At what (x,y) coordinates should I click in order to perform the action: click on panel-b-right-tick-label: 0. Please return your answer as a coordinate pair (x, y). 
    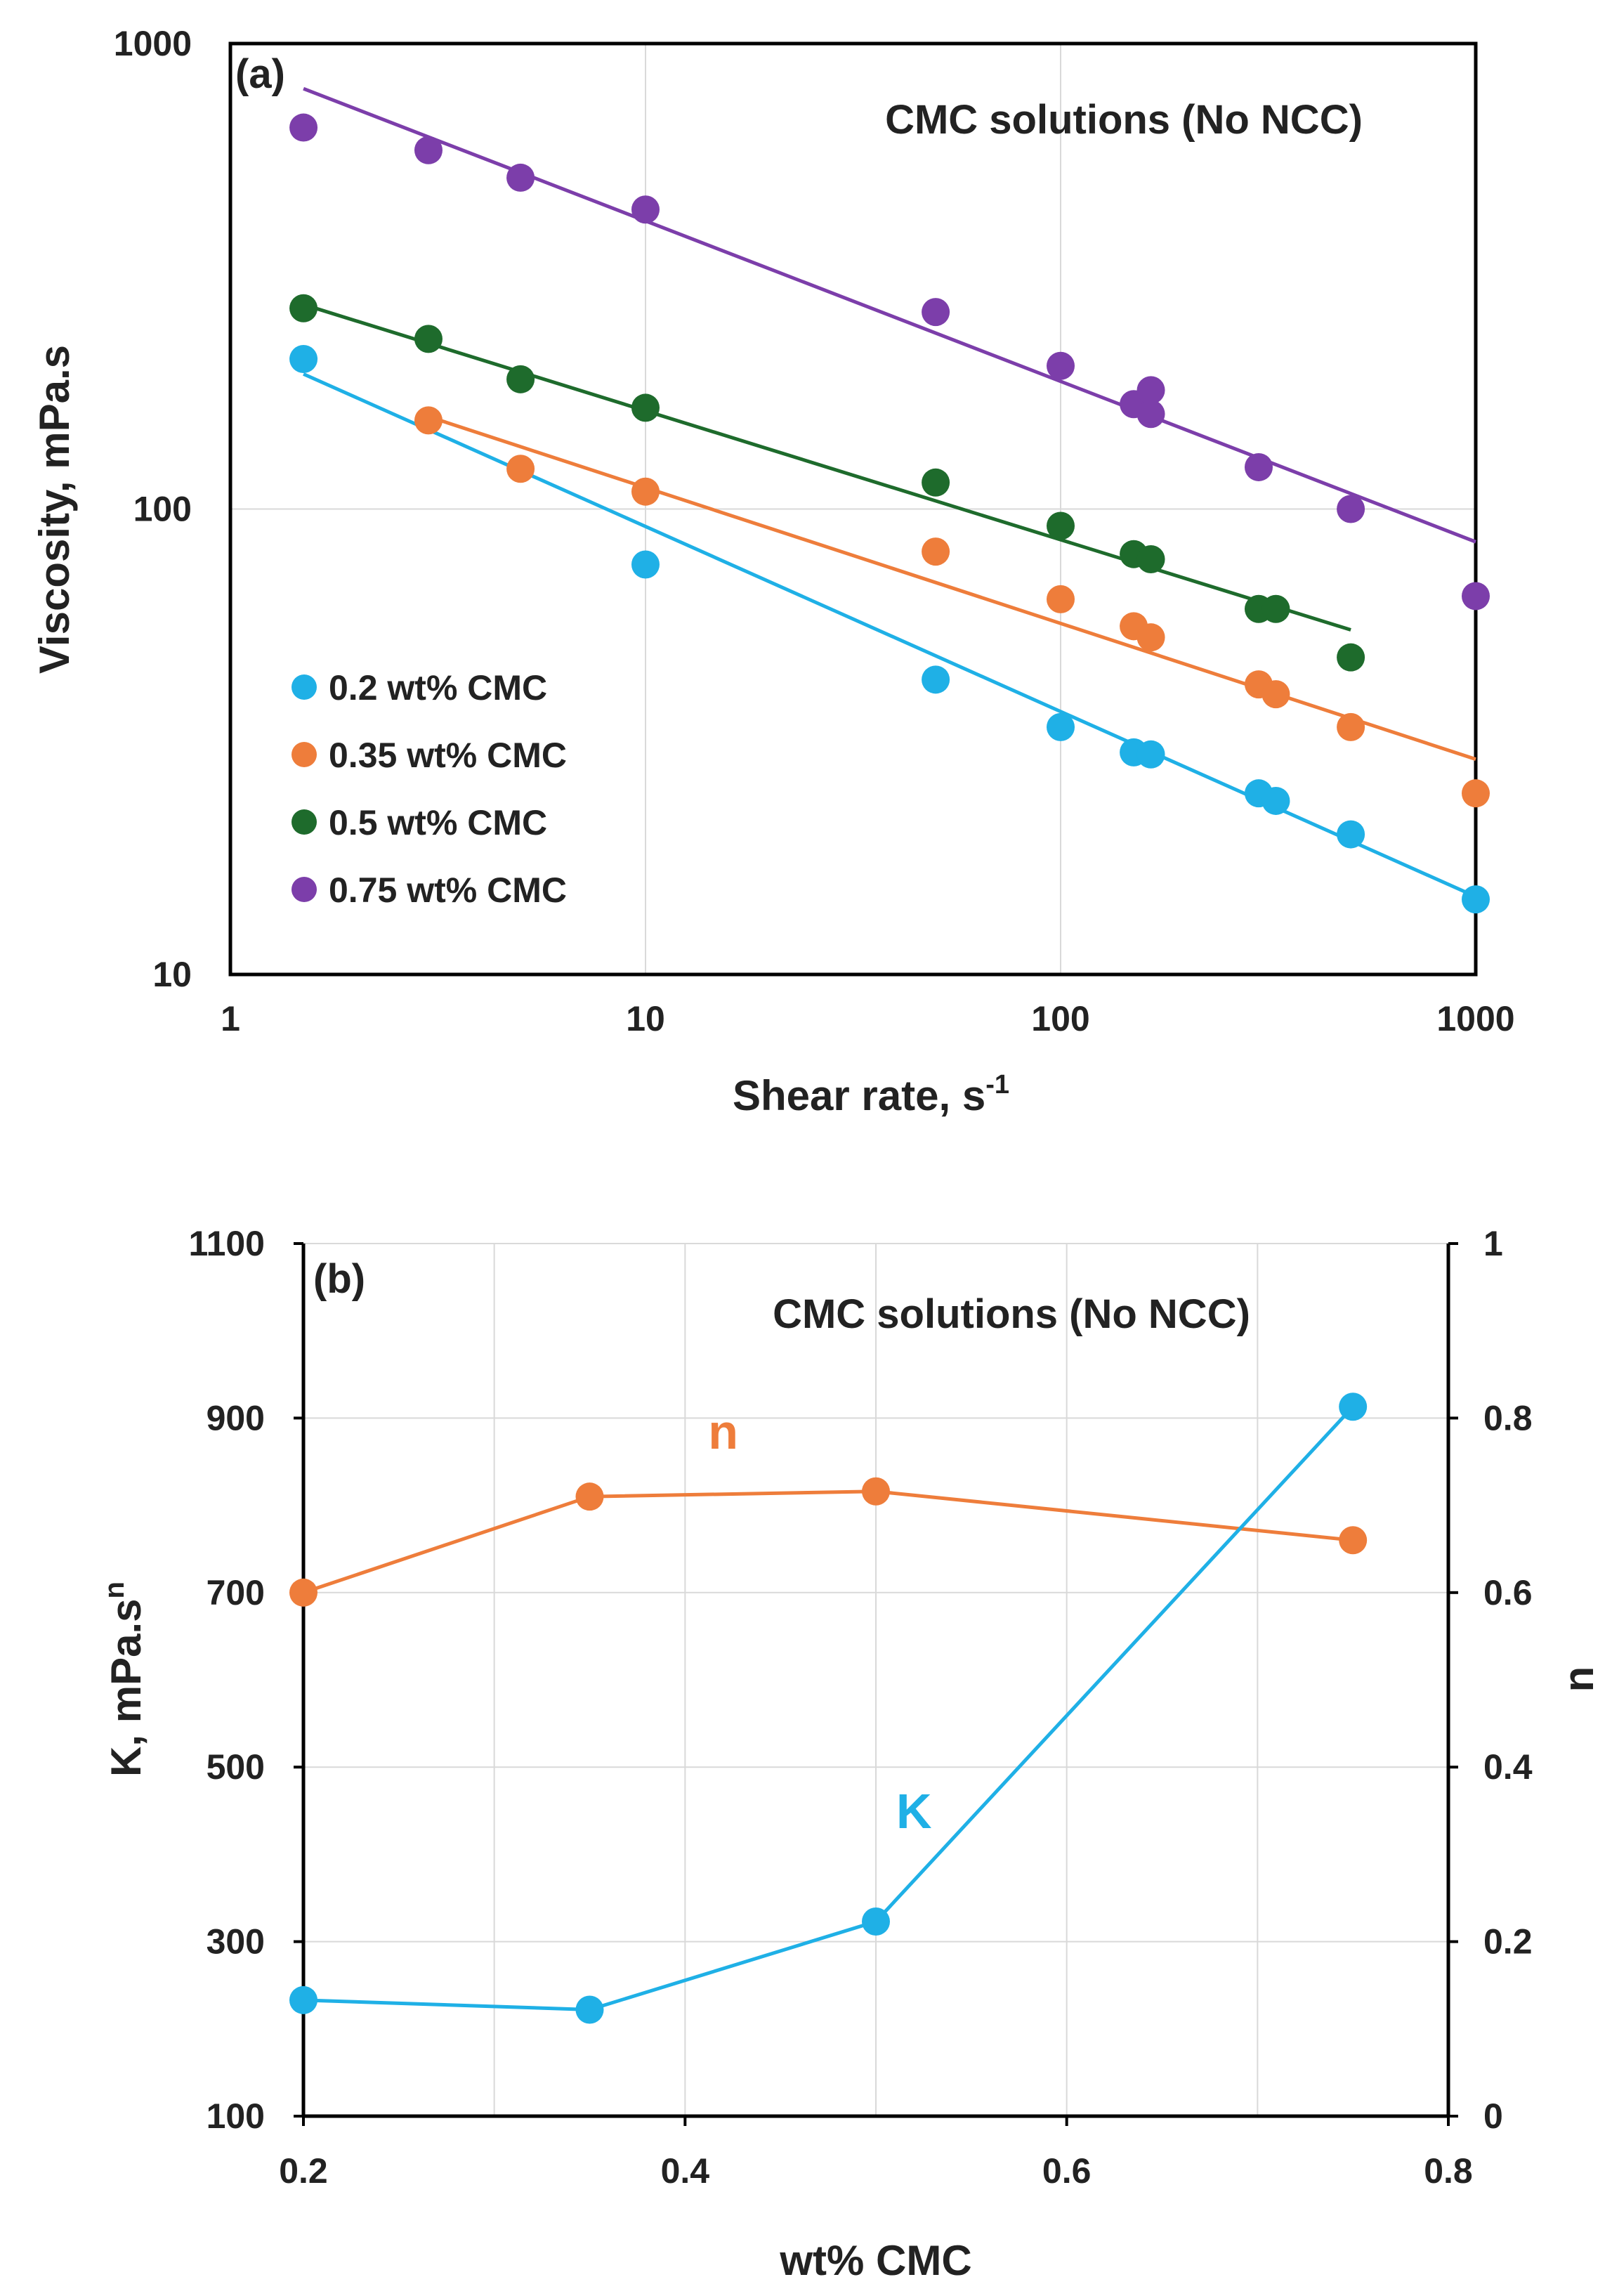
    Looking at the image, I should click on (1493, 2116).